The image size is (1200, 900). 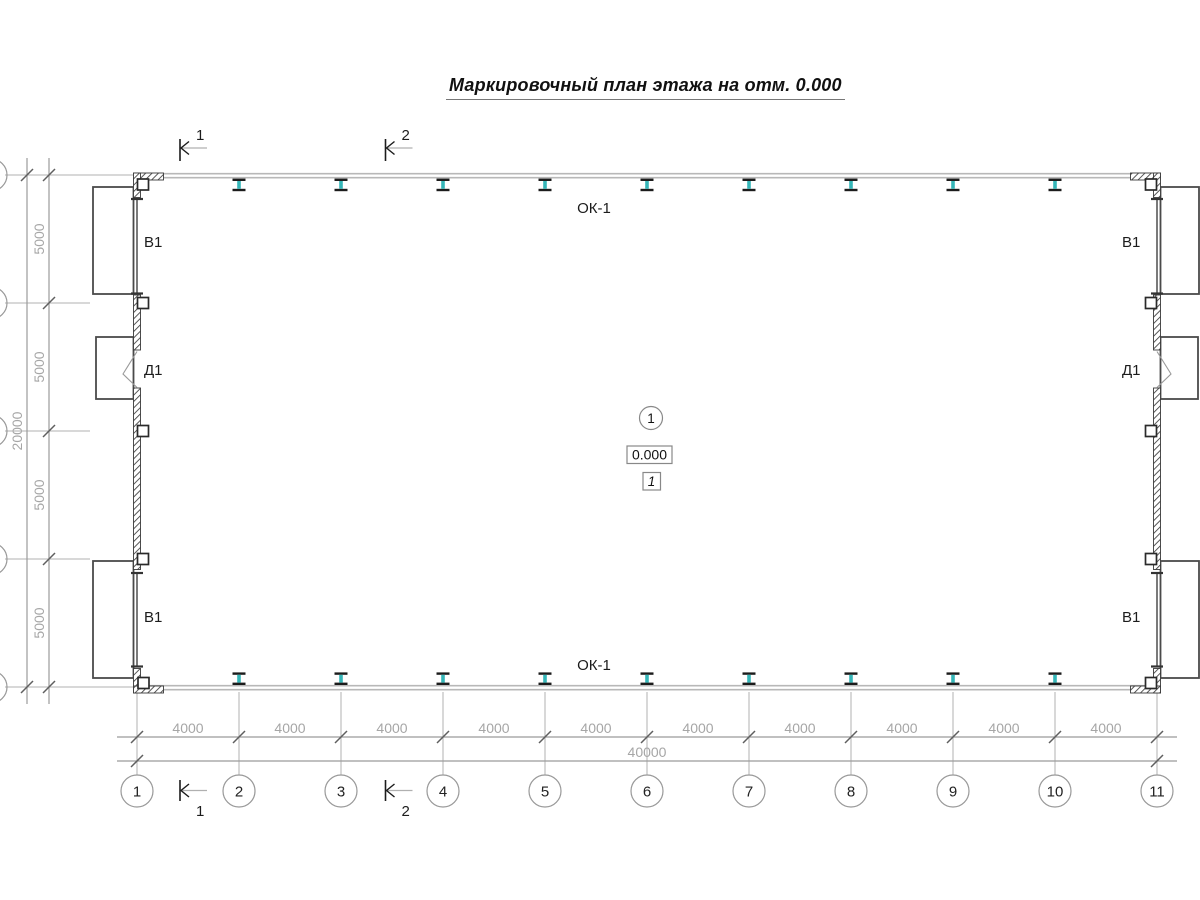 What do you see at coordinates (594, 665) in the screenshot?
I see `window-mark-bottom: ОК-1` at bounding box center [594, 665].